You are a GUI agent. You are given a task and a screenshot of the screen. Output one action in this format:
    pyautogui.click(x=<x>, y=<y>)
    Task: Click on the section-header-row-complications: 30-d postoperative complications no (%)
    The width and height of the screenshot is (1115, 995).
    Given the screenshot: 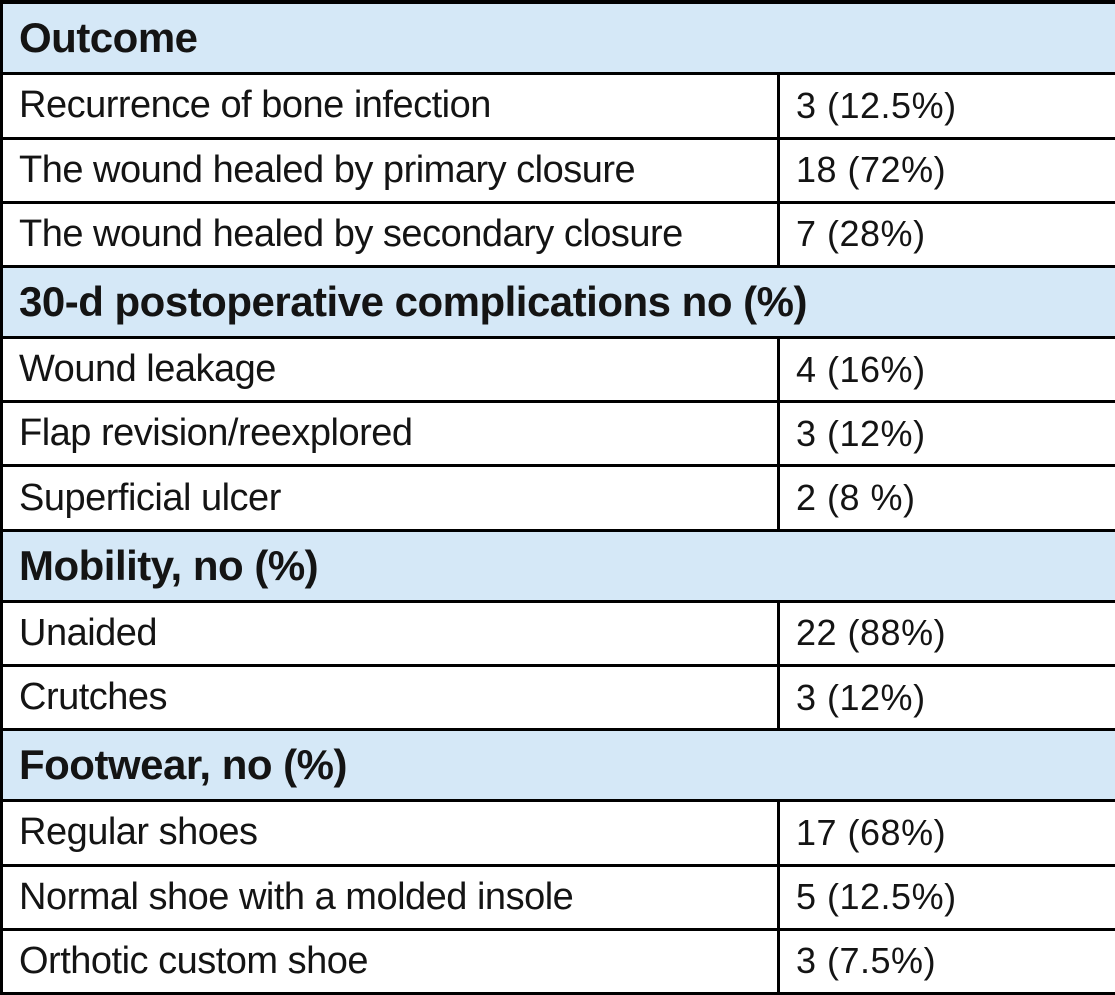 What is the action you would take?
    pyautogui.click(x=557, y=302)
    